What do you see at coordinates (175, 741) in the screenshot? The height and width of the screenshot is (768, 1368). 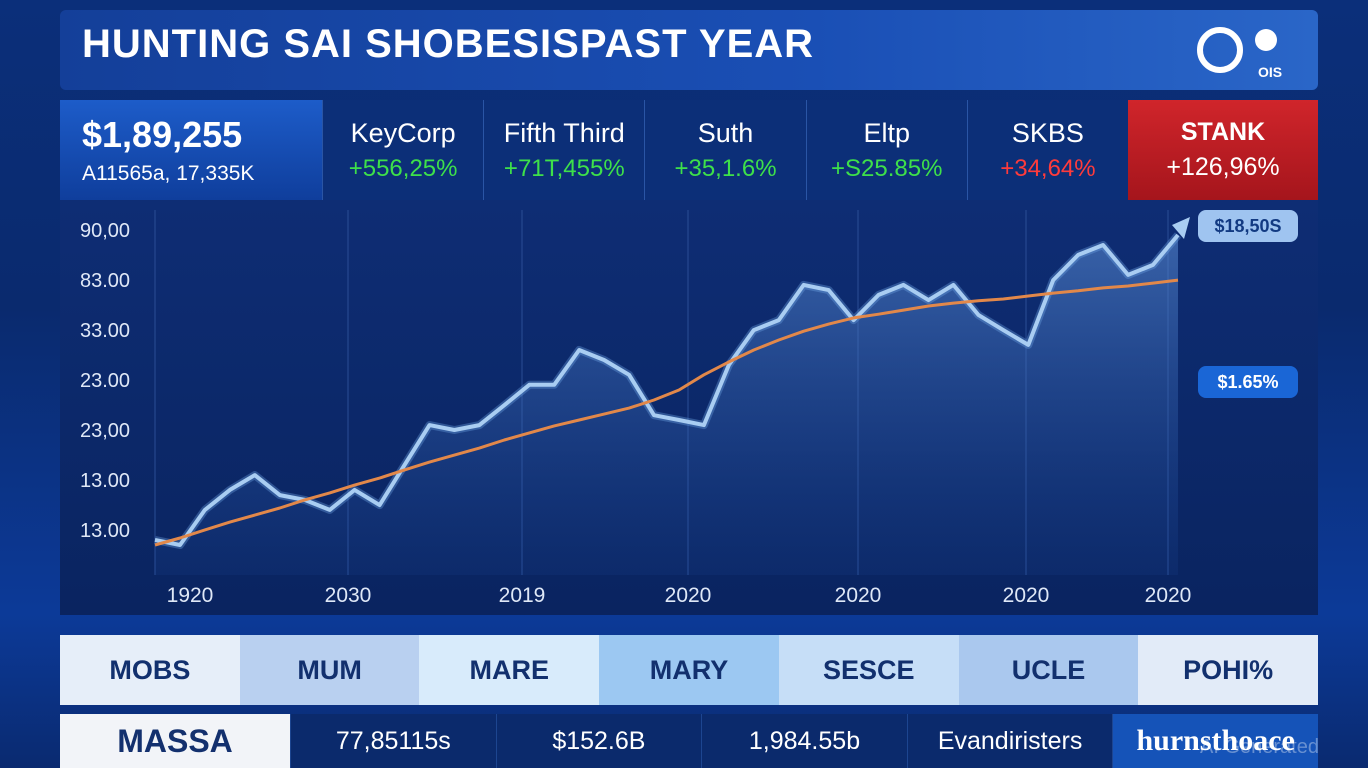 I see `footer-item: MASSA` at bounding box center [175, 741].